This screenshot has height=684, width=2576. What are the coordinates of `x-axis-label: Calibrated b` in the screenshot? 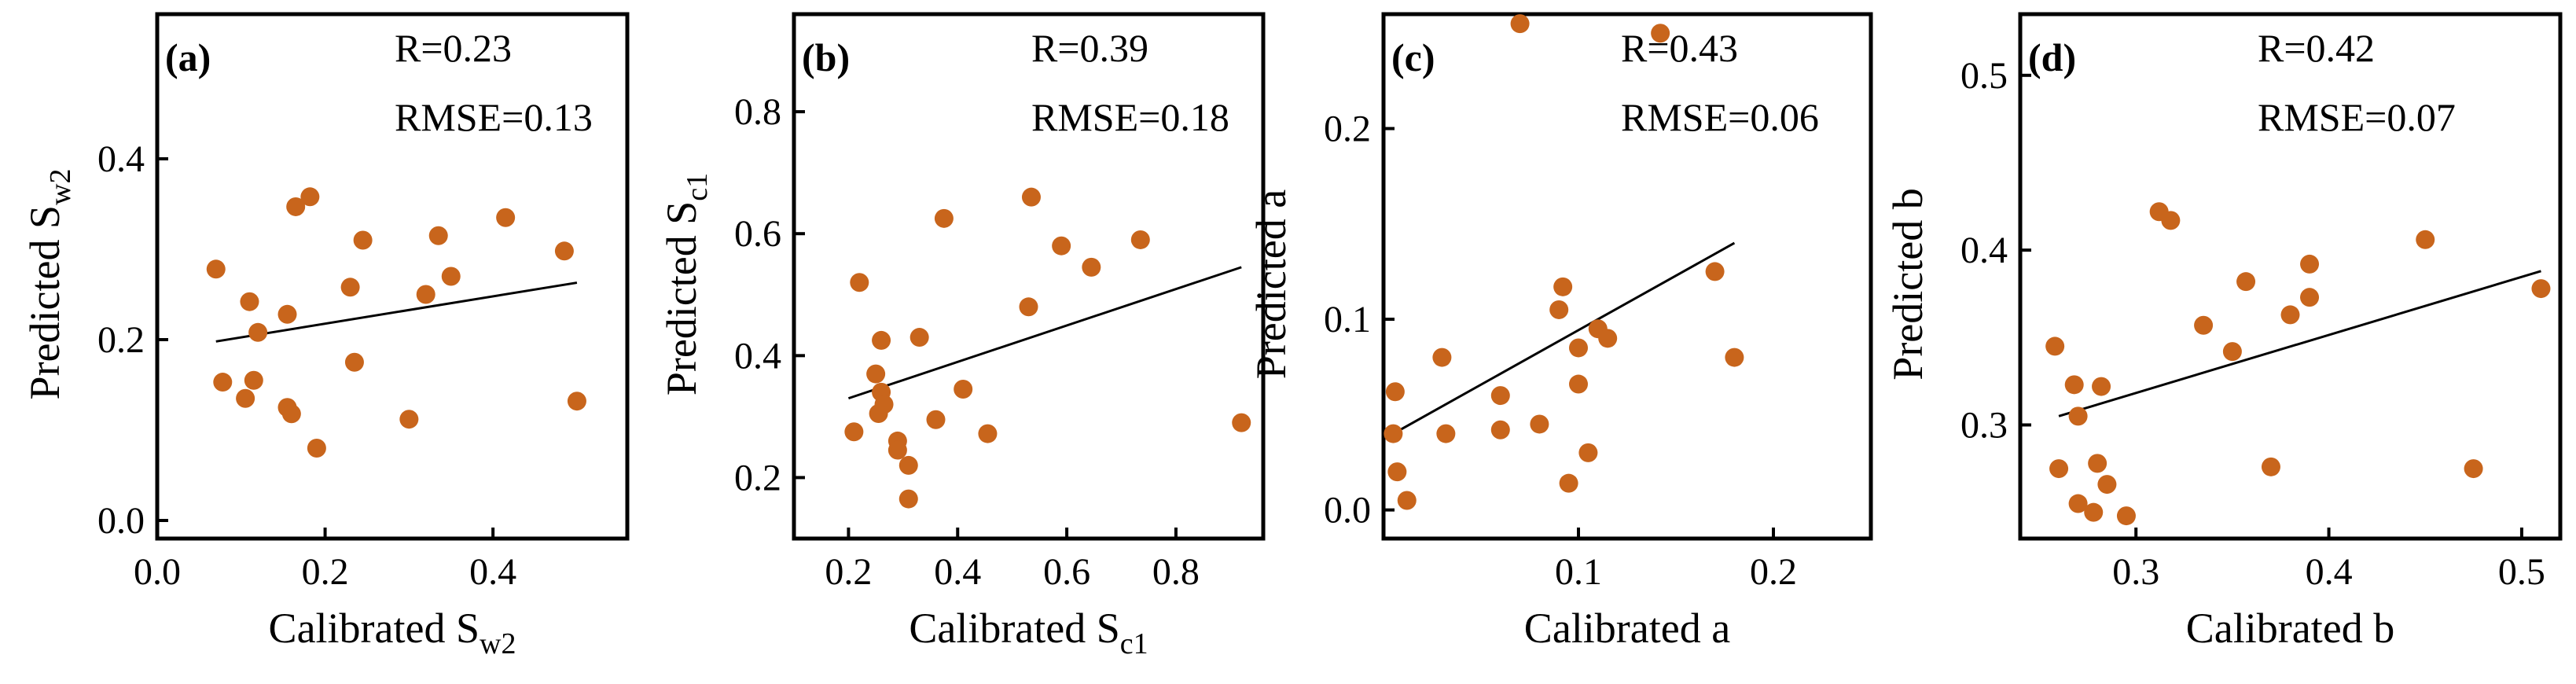 It's located at (2290, 628).